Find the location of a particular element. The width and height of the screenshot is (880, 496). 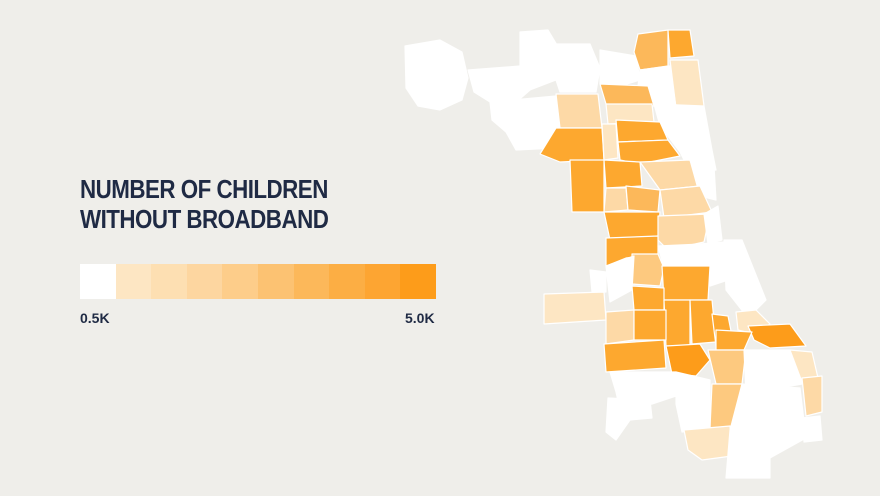

map-region-little-village is located at coordinates (648, 270).